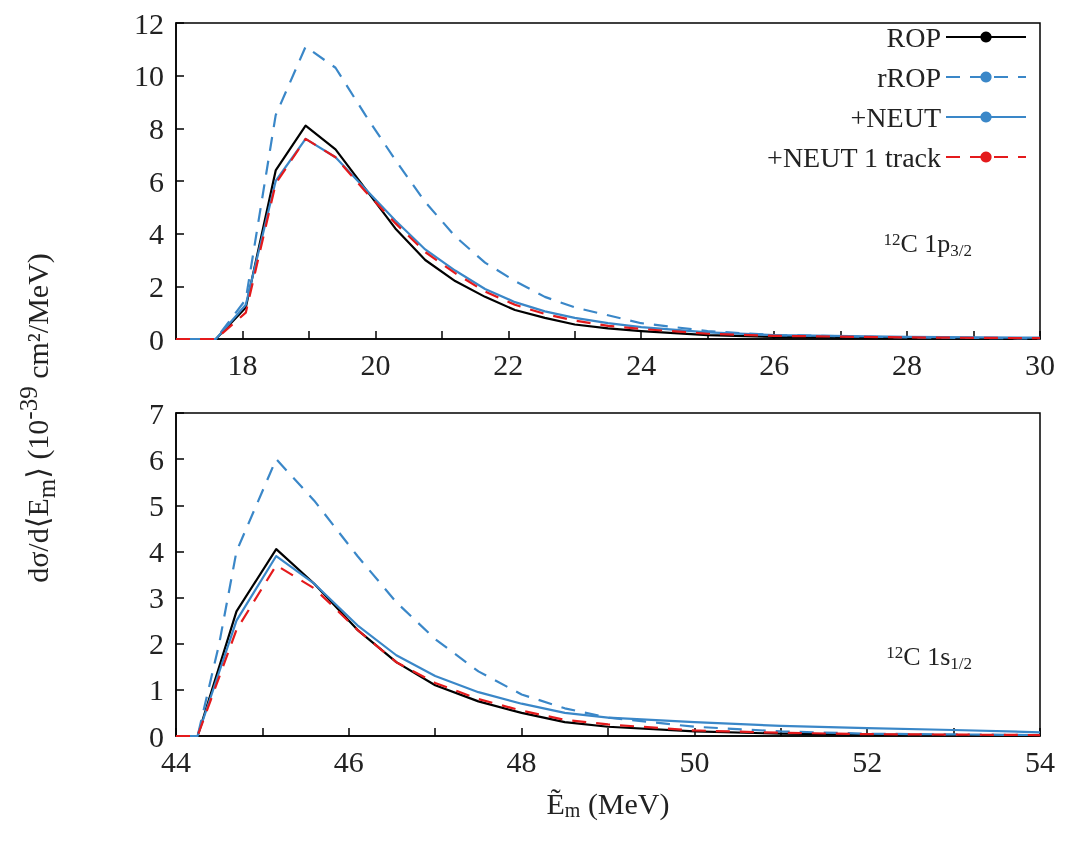 This screenshot has width=1080, height=844. What do you see at coordinates (521, 761) in the screenshot?
I see `x-tick-label: 48` at bounding box center [521, 761].